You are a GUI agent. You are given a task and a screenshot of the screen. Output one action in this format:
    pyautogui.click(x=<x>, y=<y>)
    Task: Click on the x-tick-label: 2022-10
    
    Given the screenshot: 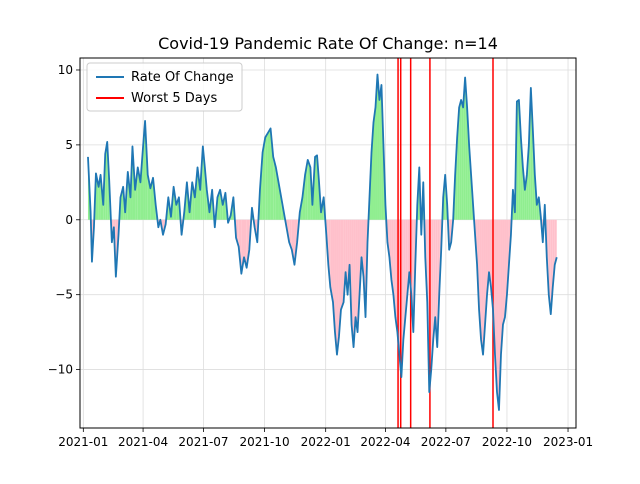 What is the action you would take?
    pyautogui.click(x=507, y=442)
    